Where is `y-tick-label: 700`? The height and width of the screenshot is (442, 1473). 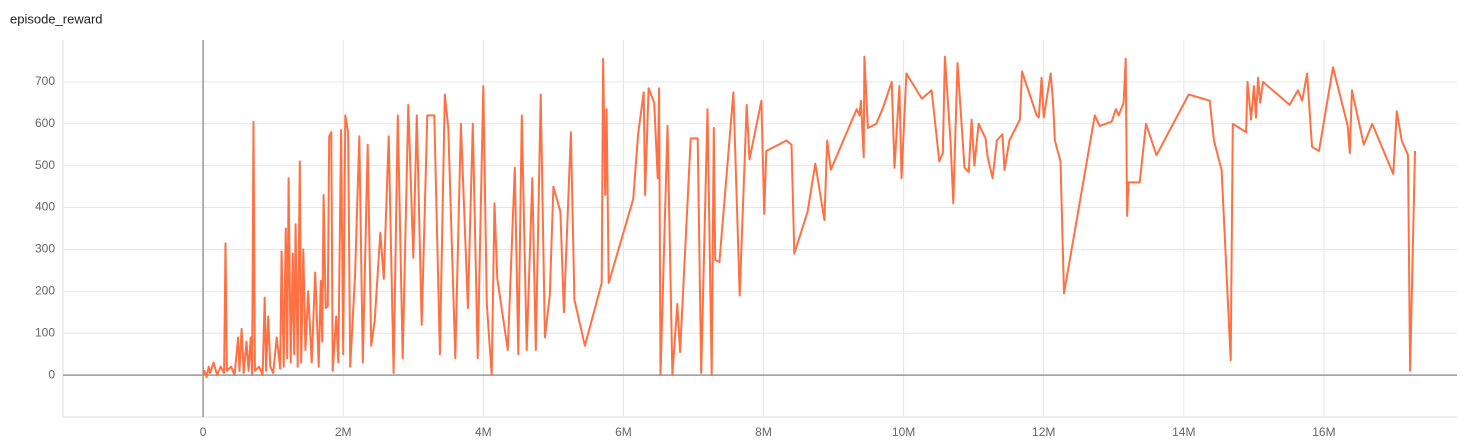
y-tick-label: 700 is located at coordinates (45, 81).